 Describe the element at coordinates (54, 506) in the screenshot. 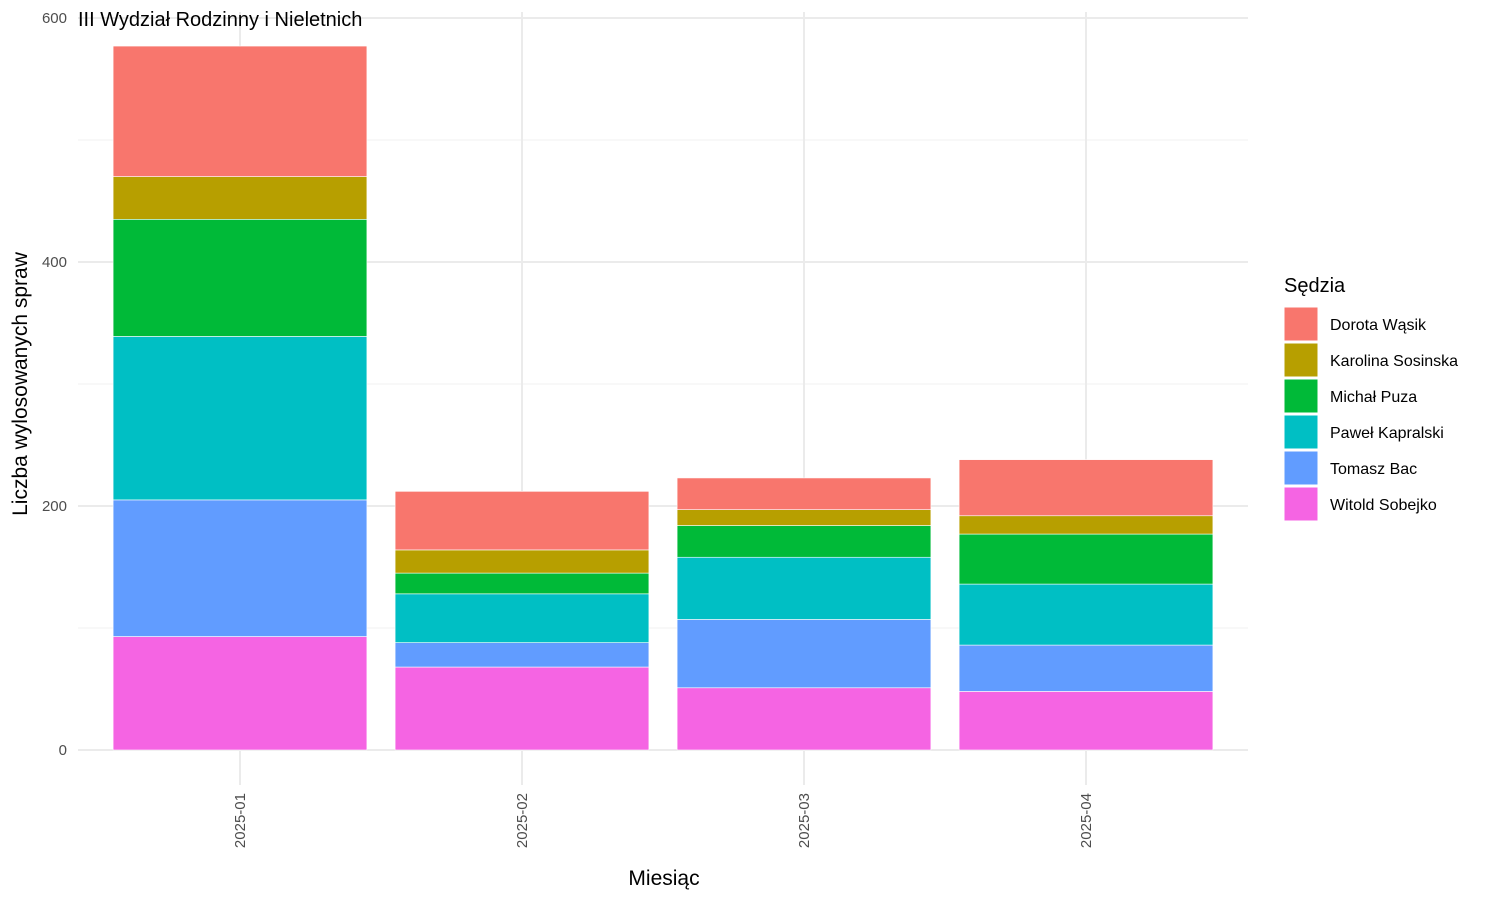

I see `y-tick-label: 200` at that location.